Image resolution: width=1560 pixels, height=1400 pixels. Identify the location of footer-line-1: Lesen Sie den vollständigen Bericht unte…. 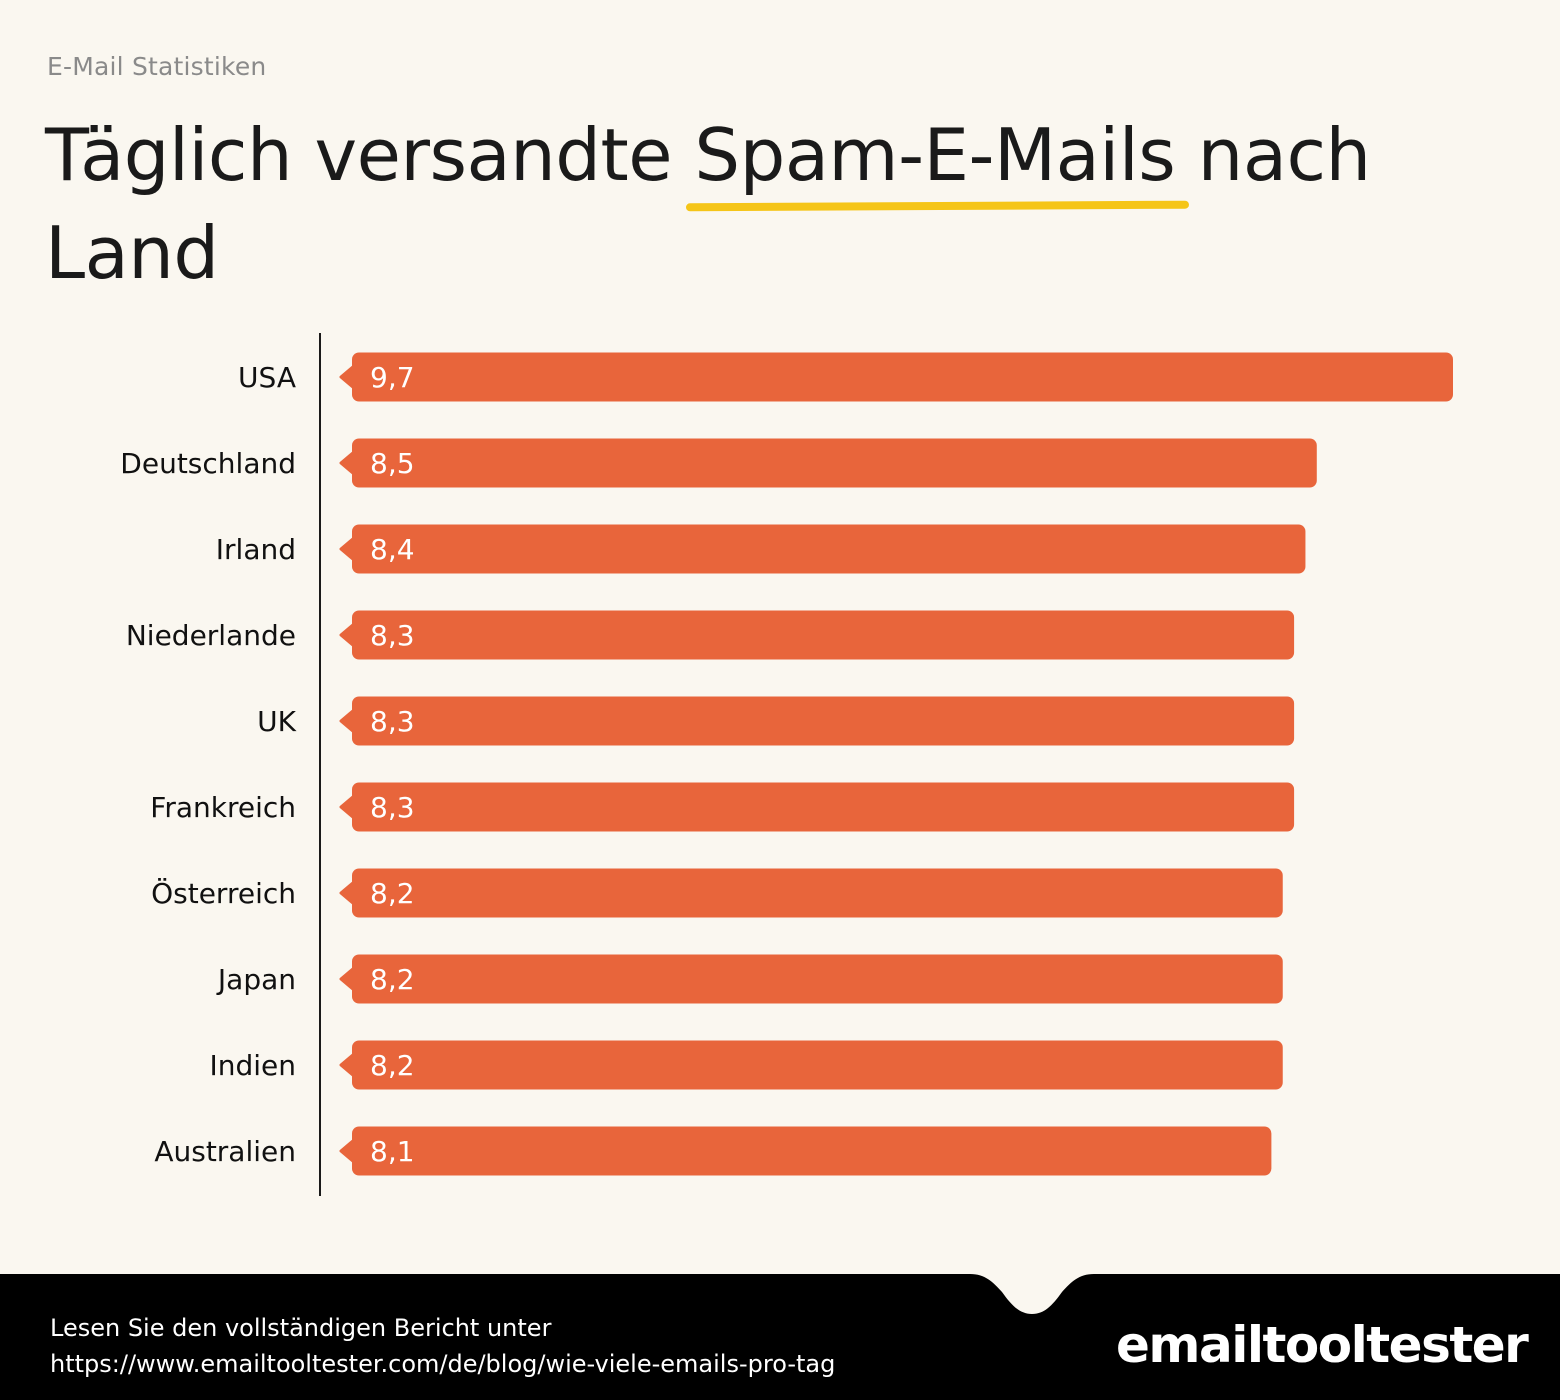
(301, 1328).